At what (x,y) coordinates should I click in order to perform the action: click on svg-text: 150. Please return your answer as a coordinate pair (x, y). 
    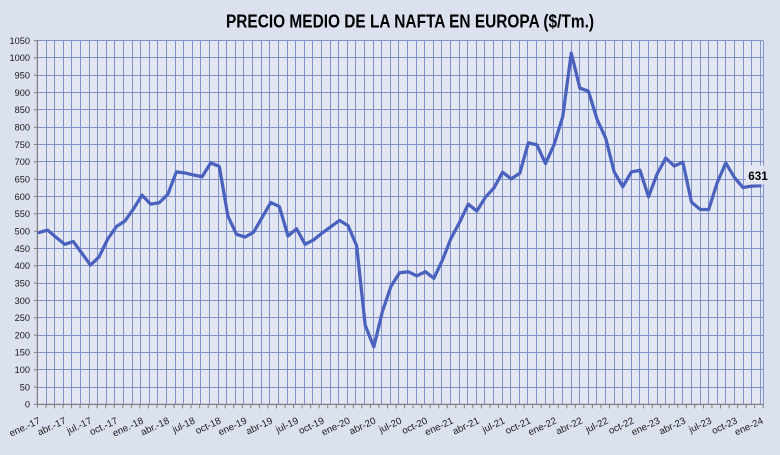
    Looking at the image, I should click on (22, 353).